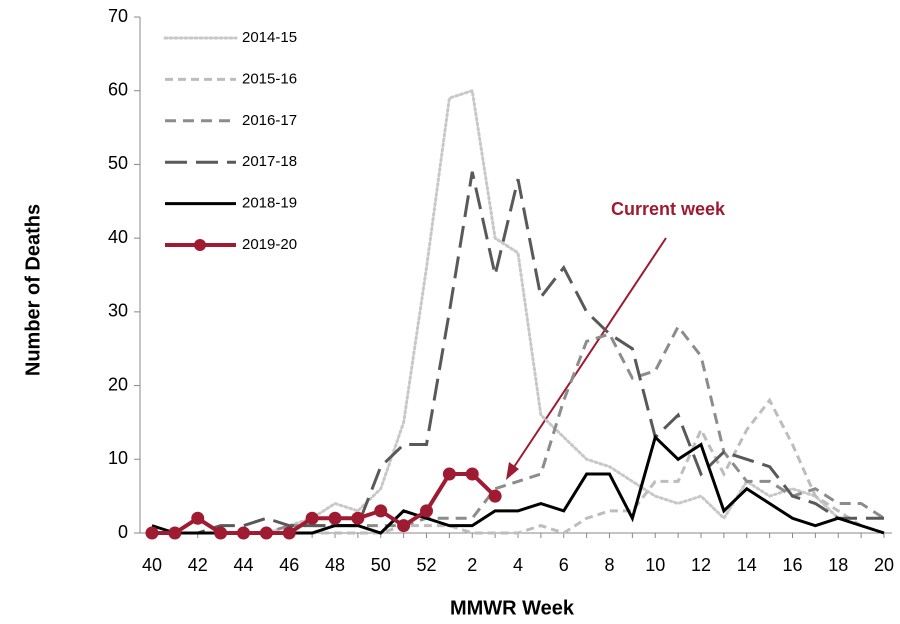  Describe the element at coordinates (518, 565) in the screenshot. I see `x-tick-label: 4` at that location.